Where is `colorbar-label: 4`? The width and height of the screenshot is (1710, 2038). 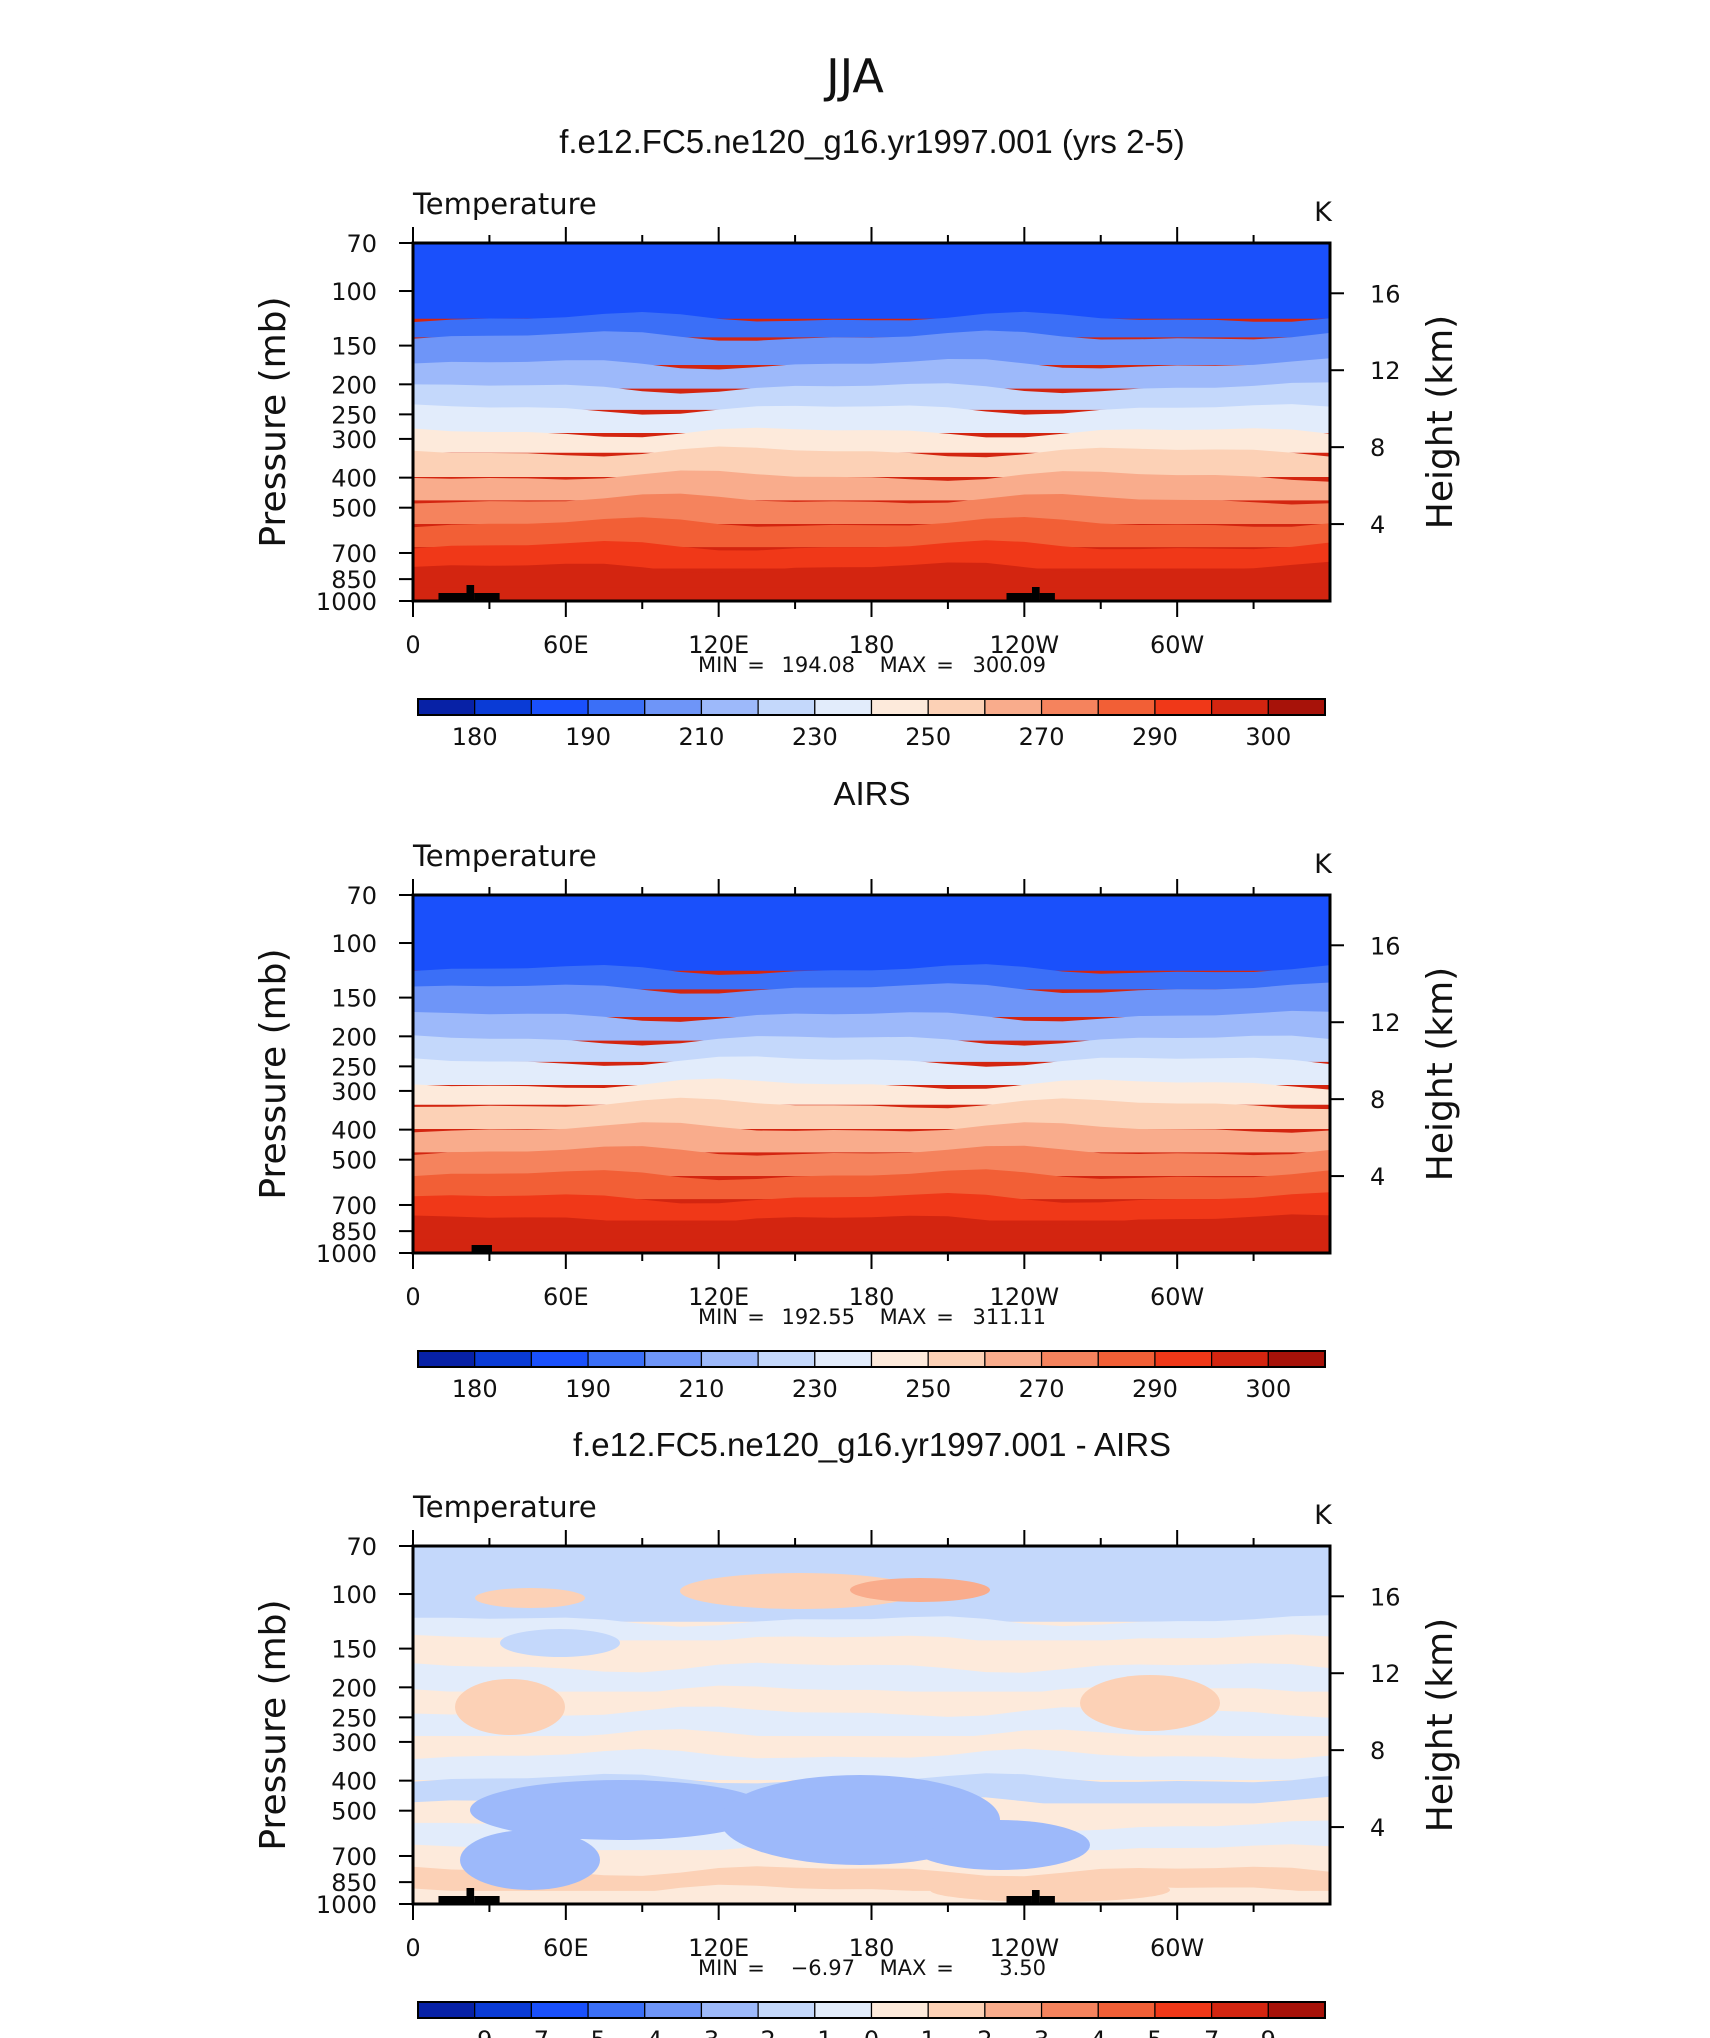 colorbar-label: 4 is located at coordinates (1098, 2032).